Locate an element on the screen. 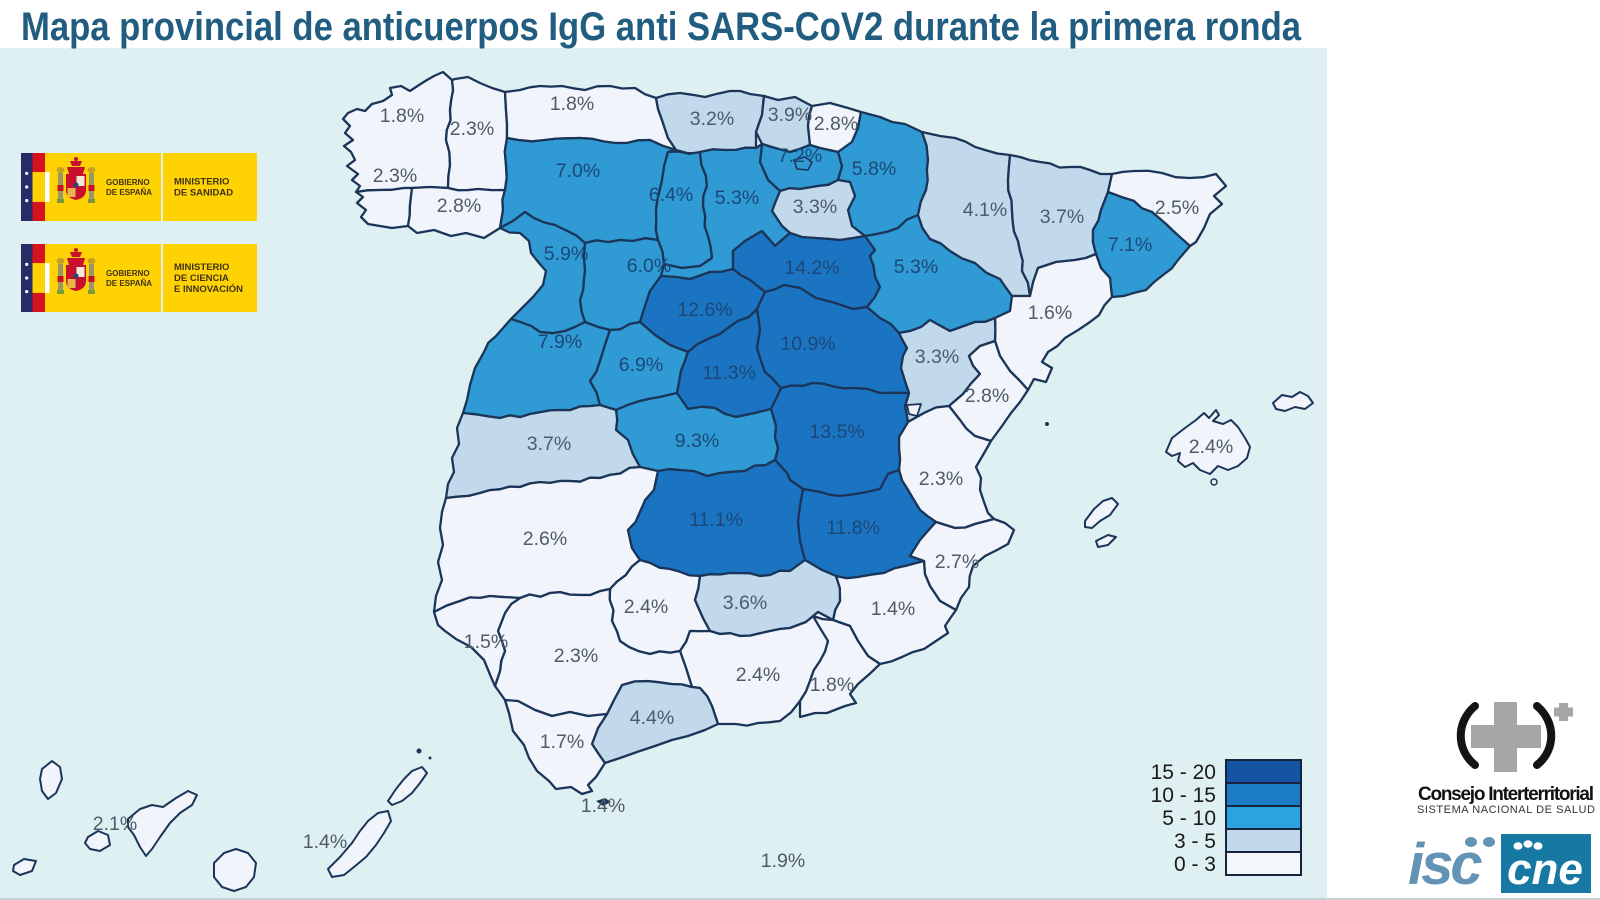  svg-text: SISTEMA NACIONAL DE SALUD is located at coordinates (1506, 810).